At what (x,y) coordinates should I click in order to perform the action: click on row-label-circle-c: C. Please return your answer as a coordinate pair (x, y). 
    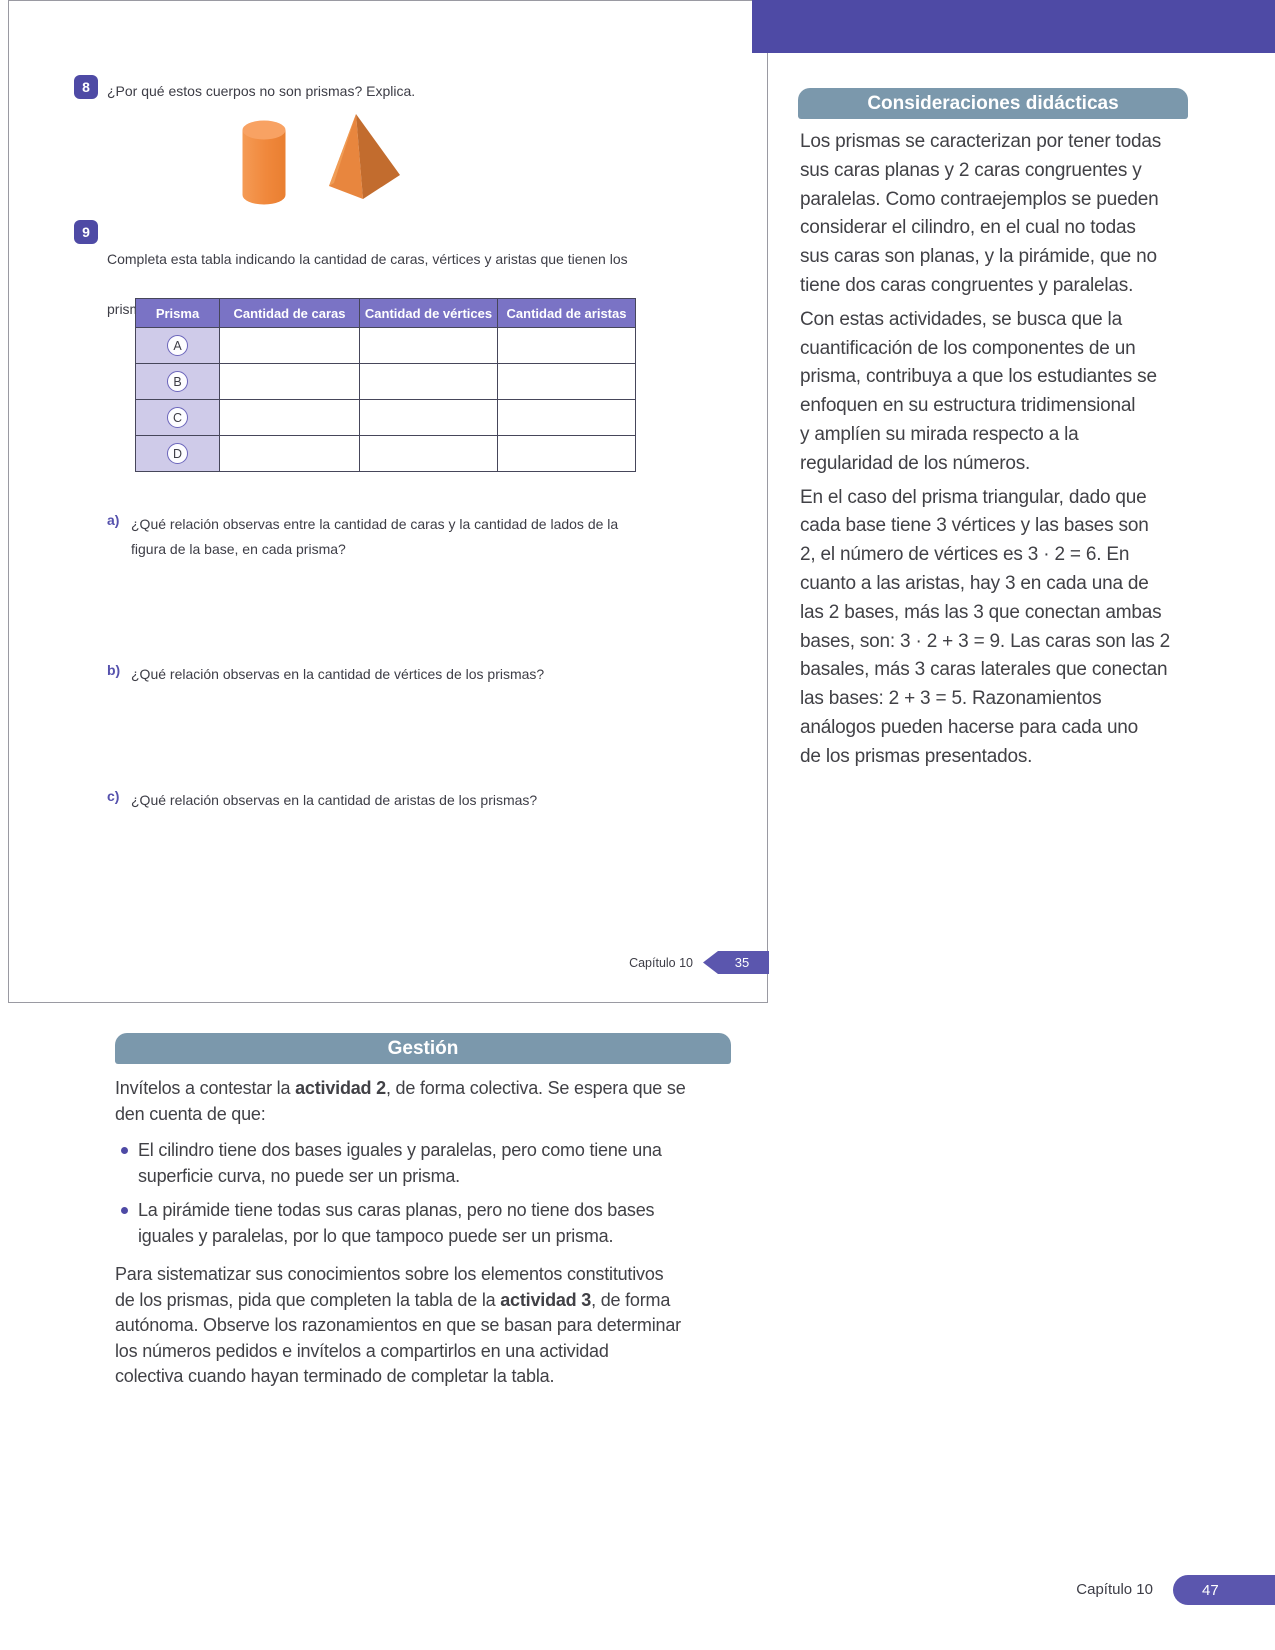
    Looking at the image, I should click on (177, 417).